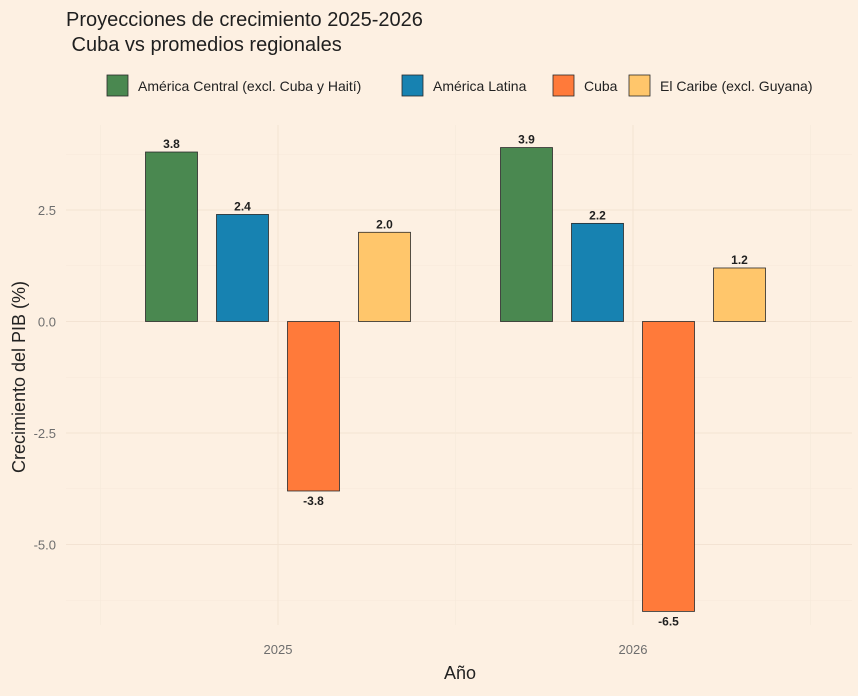 This screenshot has height=696, width=858. What do you see at coordinates (313, 406) in the screenshot?
I see `bar-cuba-2025` at bounding box center [313, 406].